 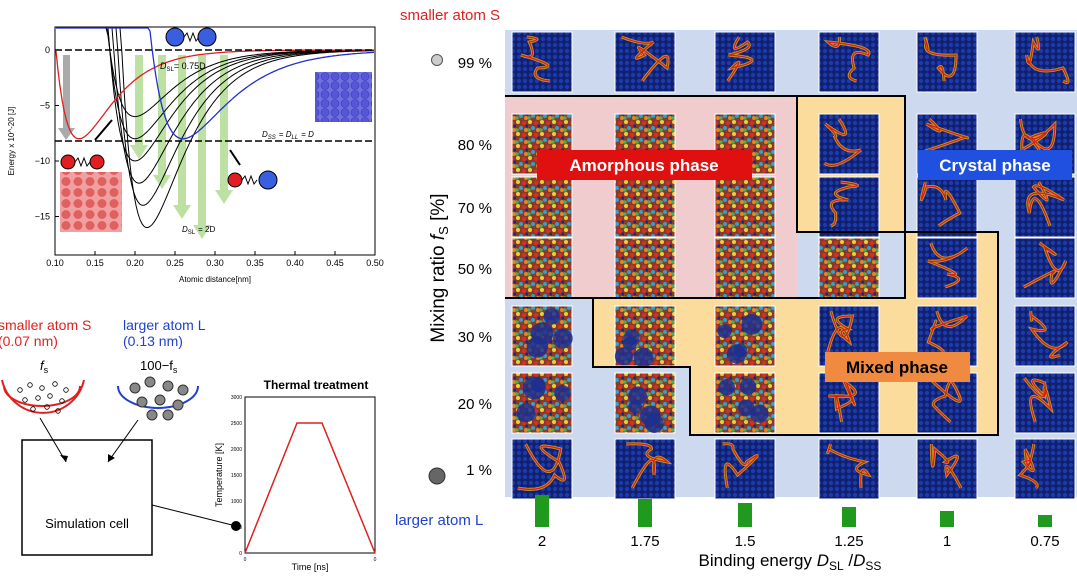 I want to click on temperature-profile, so click(x=310, y=488).